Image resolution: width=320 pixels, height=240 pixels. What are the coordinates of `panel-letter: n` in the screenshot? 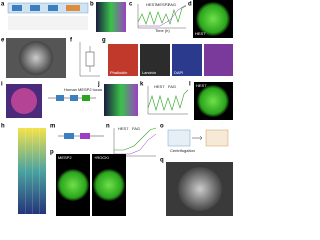 It's located at (108, 127).